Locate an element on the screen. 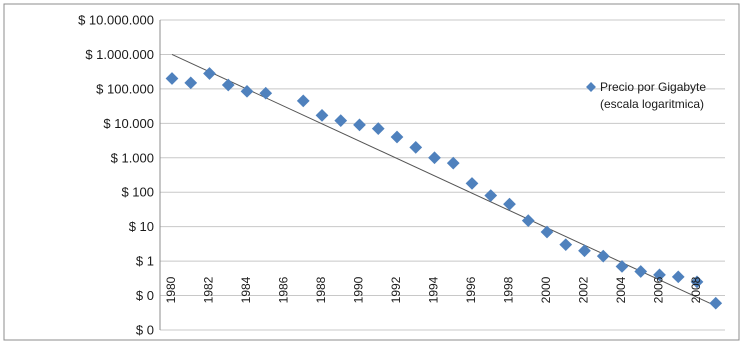 The height and width of the screenshot is (343, 745). x-tick-label: 1988 is located at coordinates (321, 289).